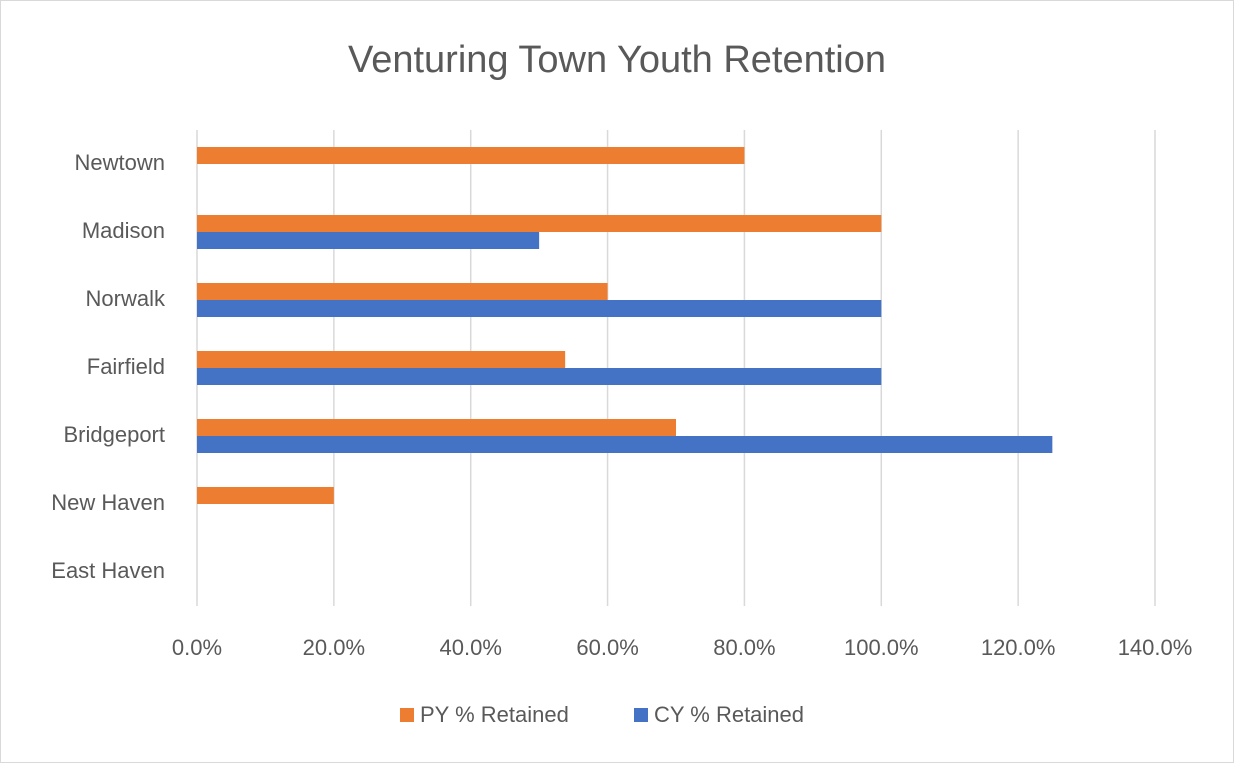 The height and width of the screenshot is (763, 1234). I want to click on y-tick-label: Norwalk, so click(126, 298).